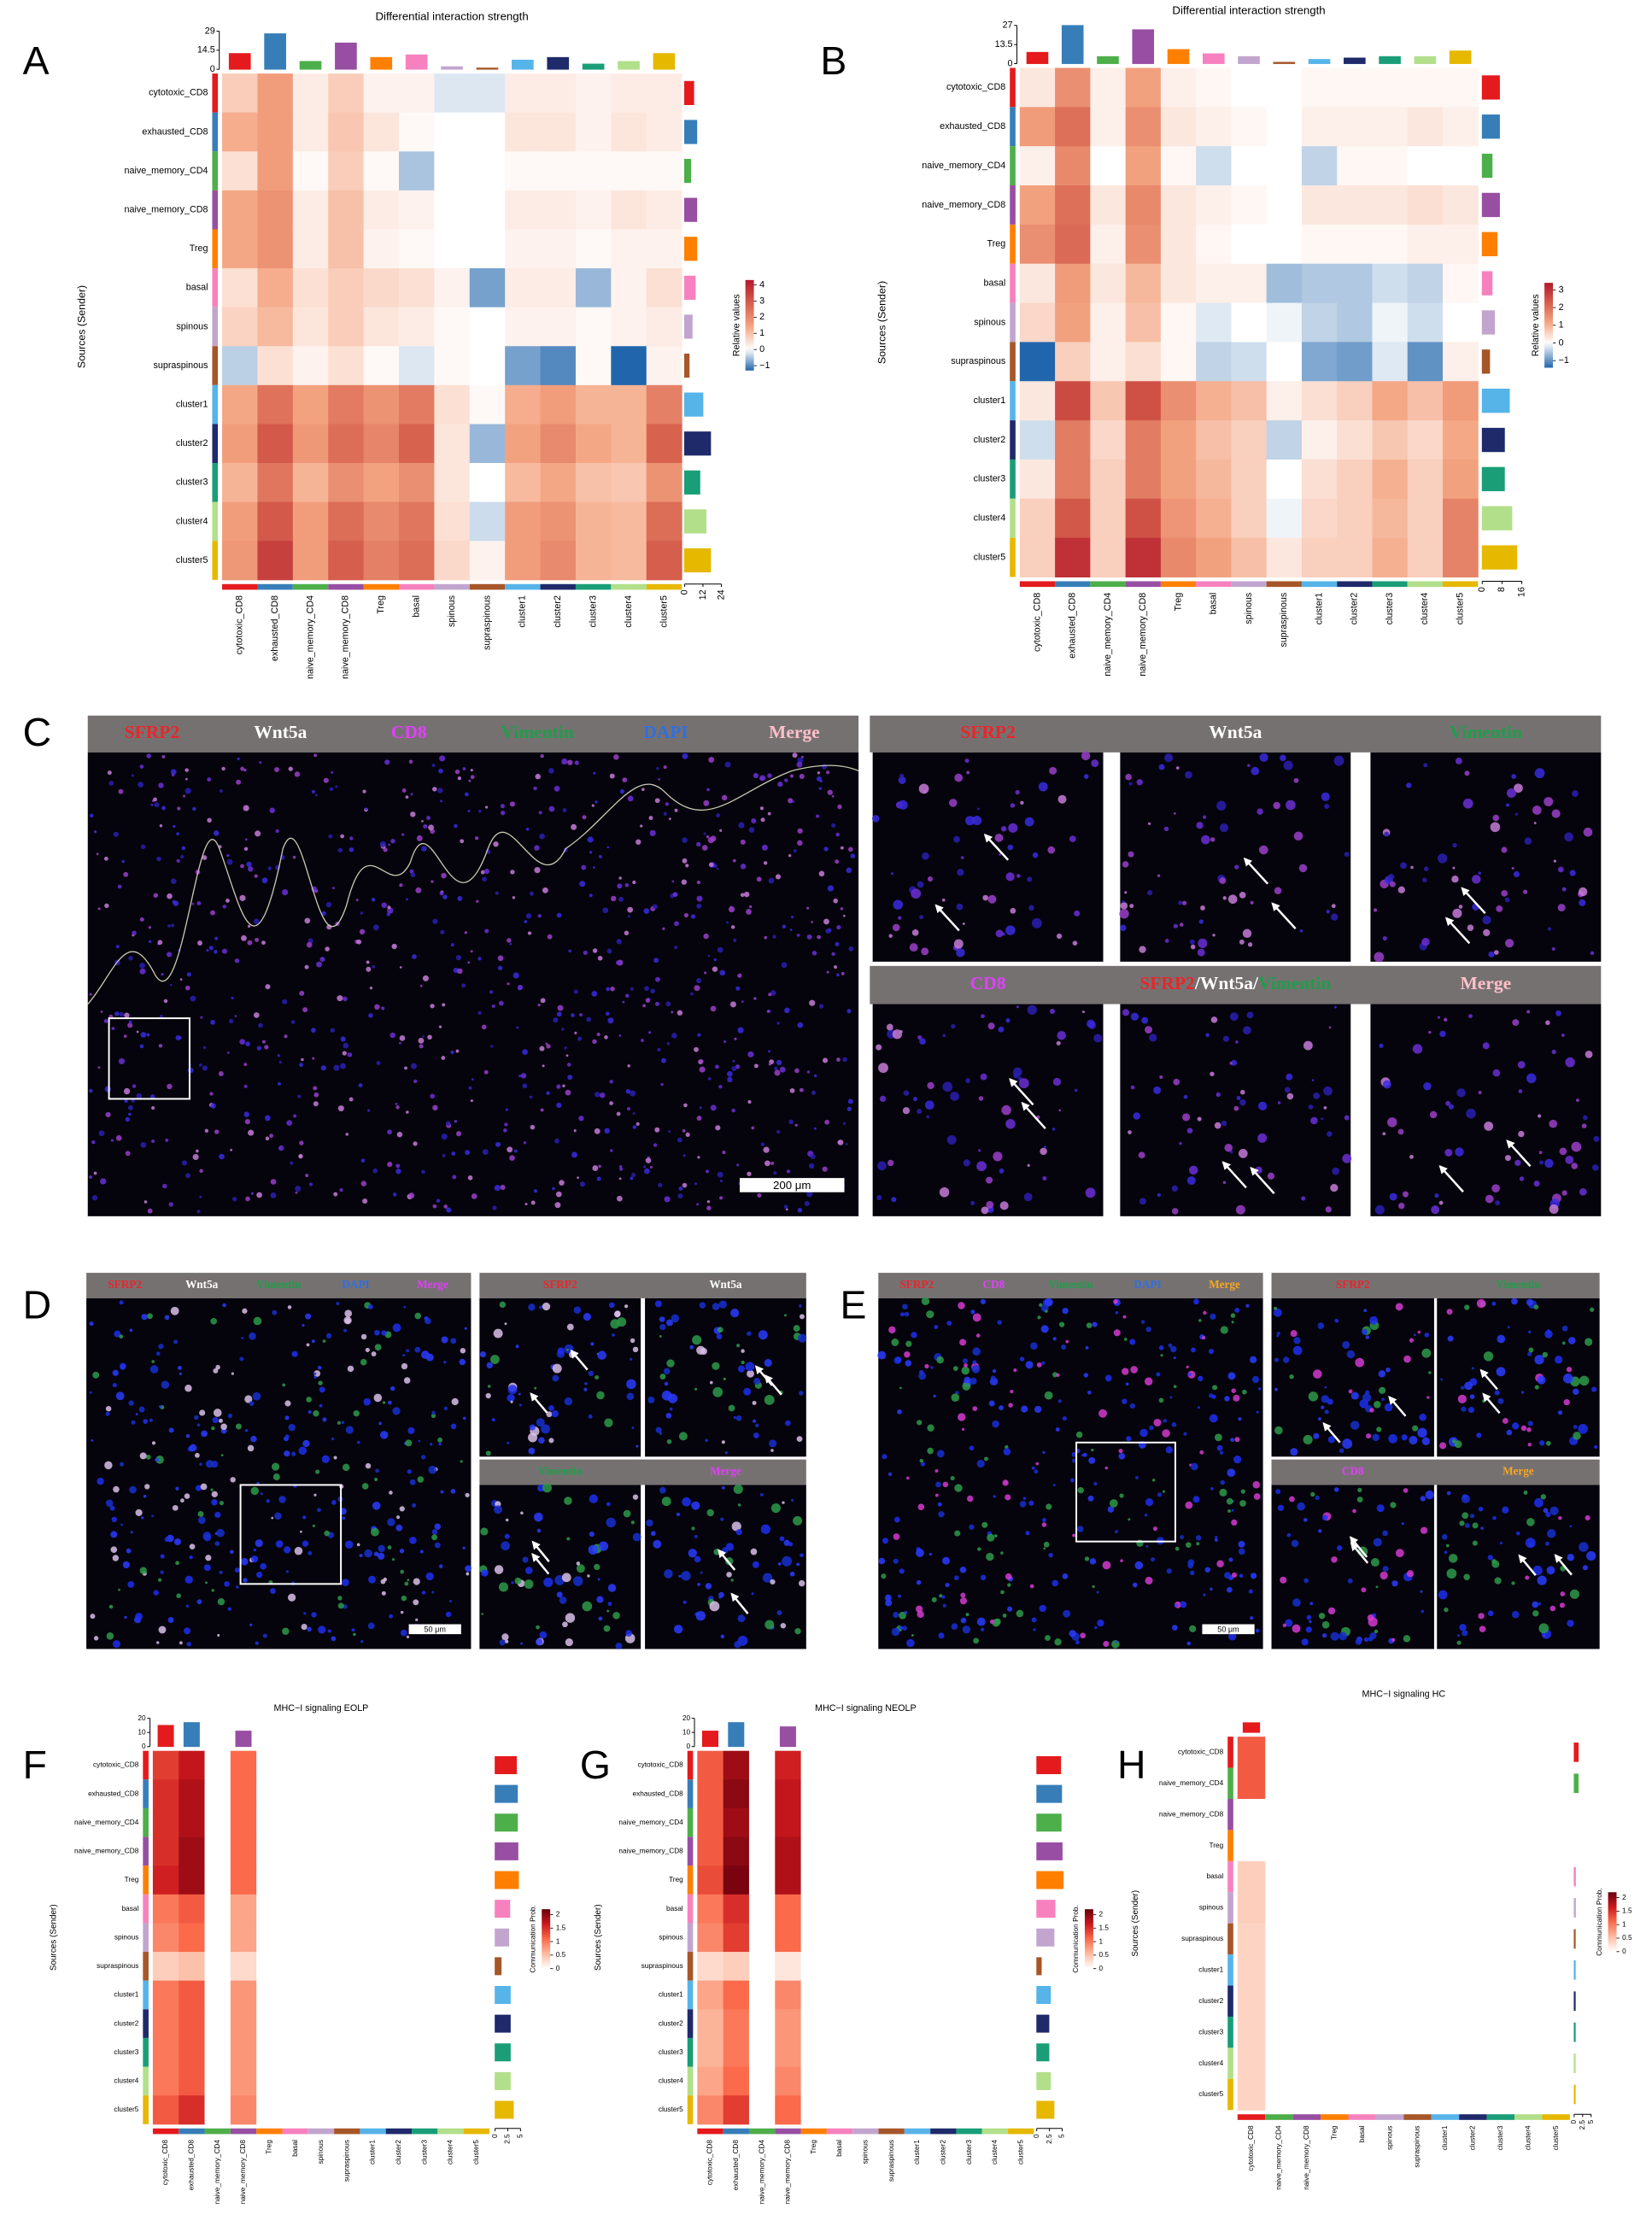  What do you see at coordinates (1235, 857) in the screenshot?
I see `micrograph-image` at bounding box center [1235, 857].